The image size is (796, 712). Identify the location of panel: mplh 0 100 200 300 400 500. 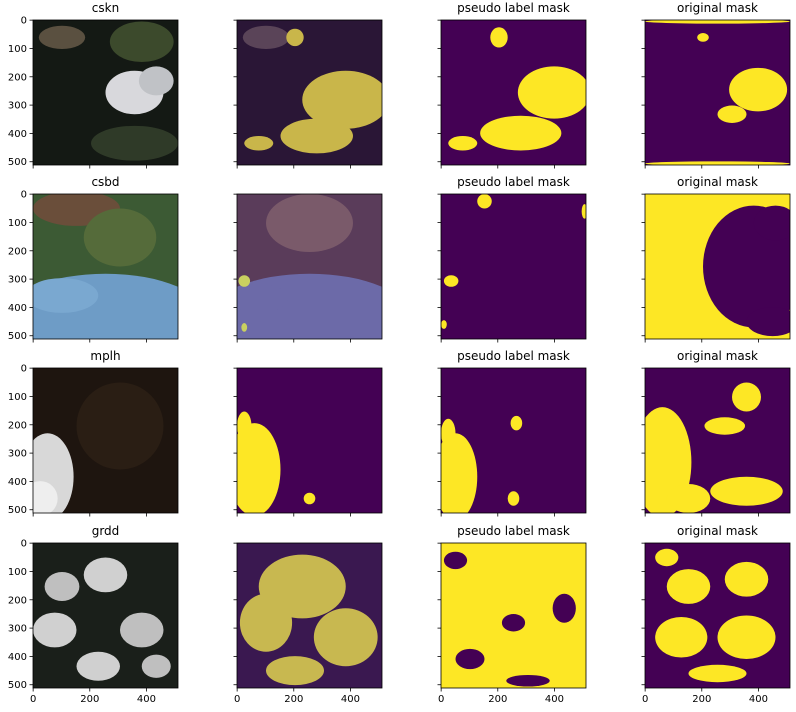
(93, 433).